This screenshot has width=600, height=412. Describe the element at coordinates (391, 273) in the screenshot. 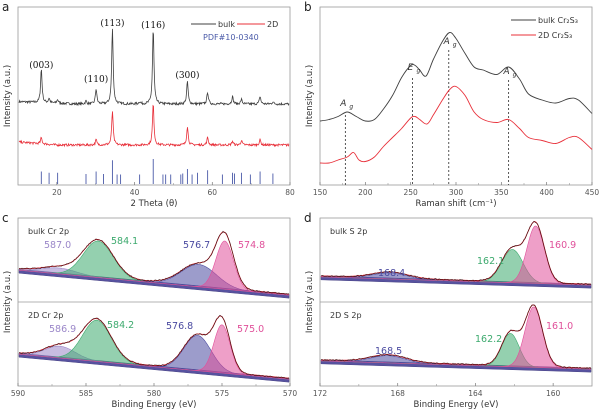

I see `panel-d-peak-label: 168.4` at that location.